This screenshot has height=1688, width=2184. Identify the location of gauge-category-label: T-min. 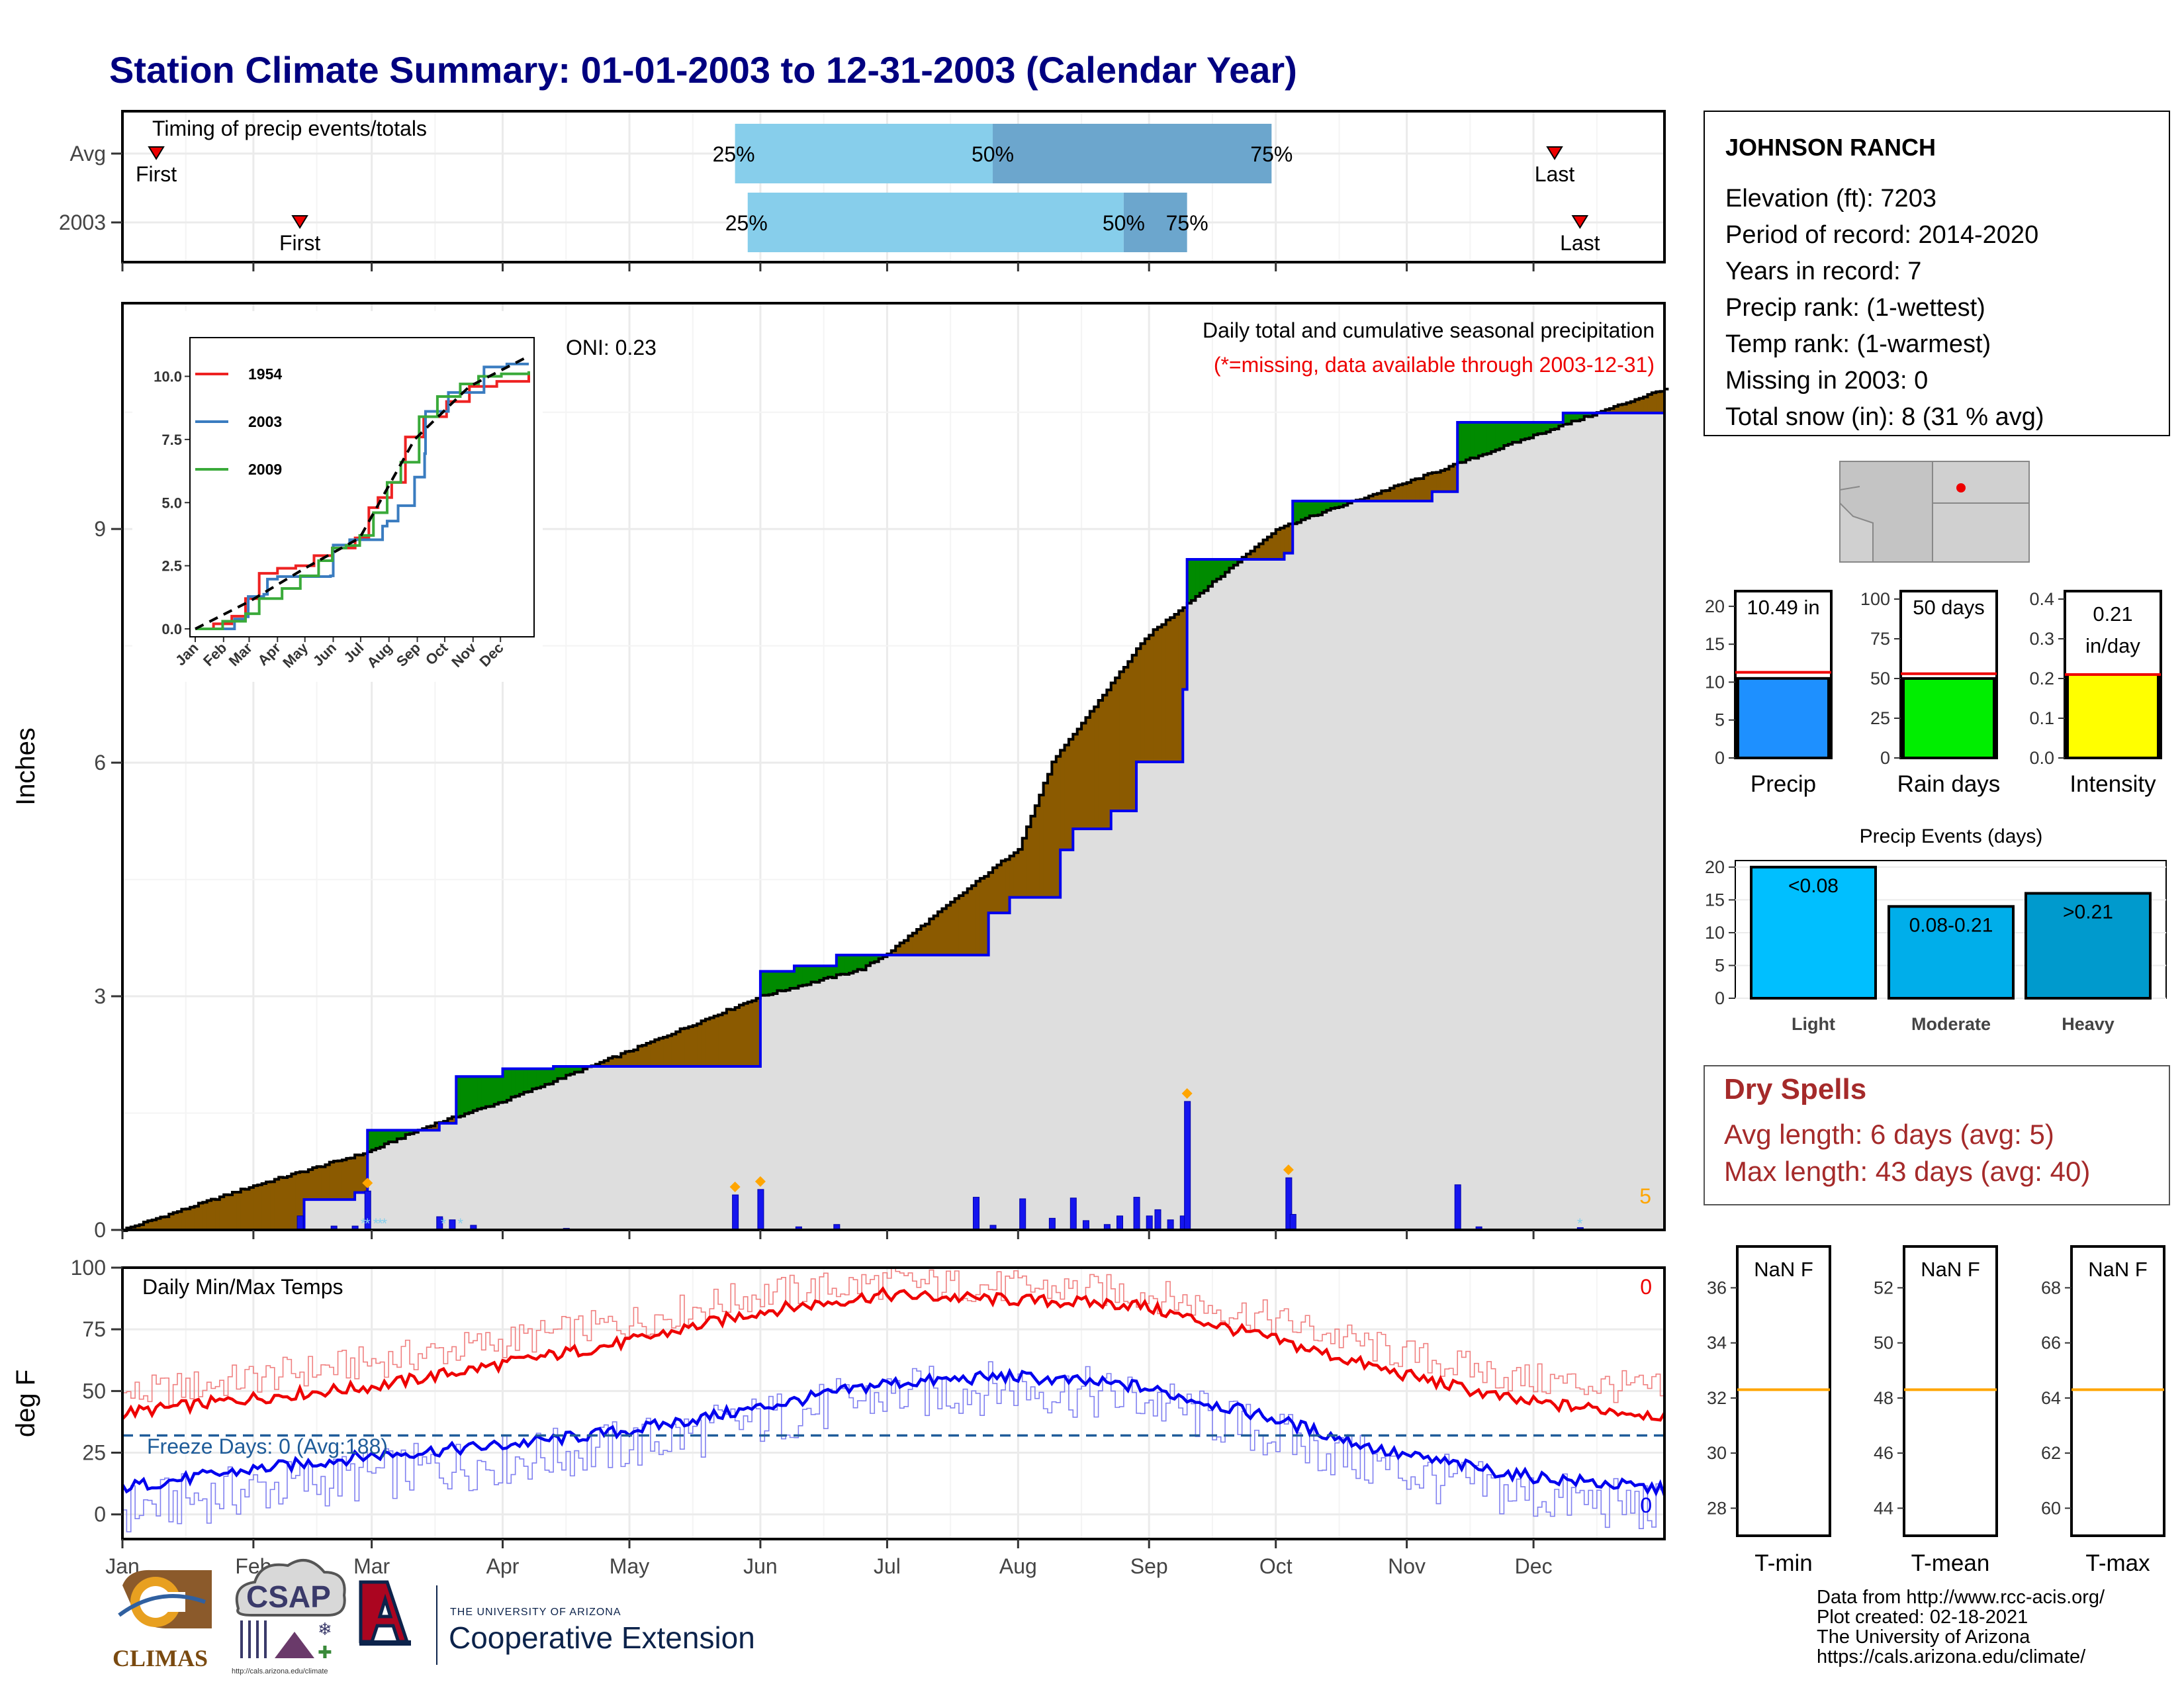
(1783, 1563).